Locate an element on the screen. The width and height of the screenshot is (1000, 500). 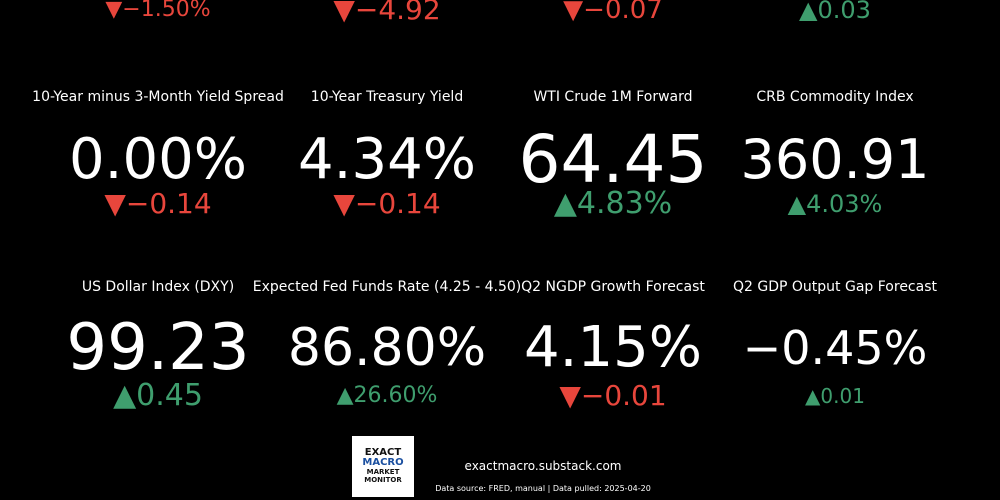
tile-title: Expected Fed Funds Rate (4.25 - 4.50) is located at coordinates (387, 287).